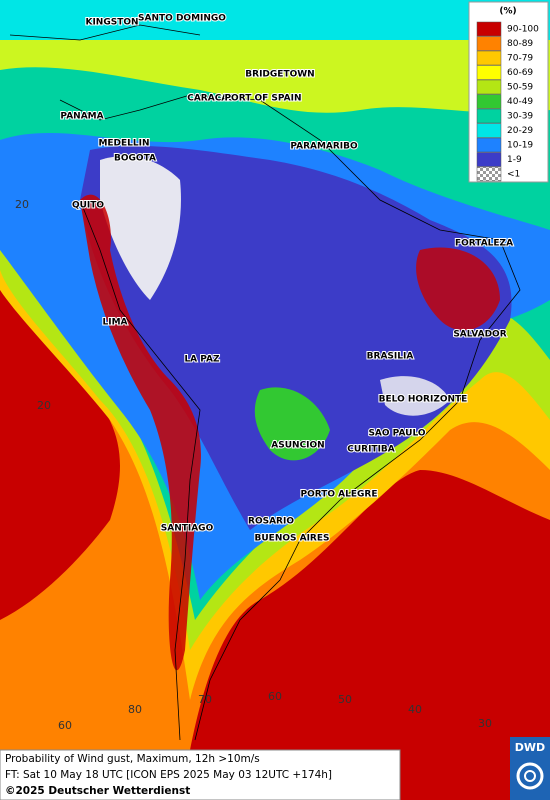 Image resolution: width=550 pixels, height=800 pixels. I want to click on legend-label: 80-89, so click(520, 44).